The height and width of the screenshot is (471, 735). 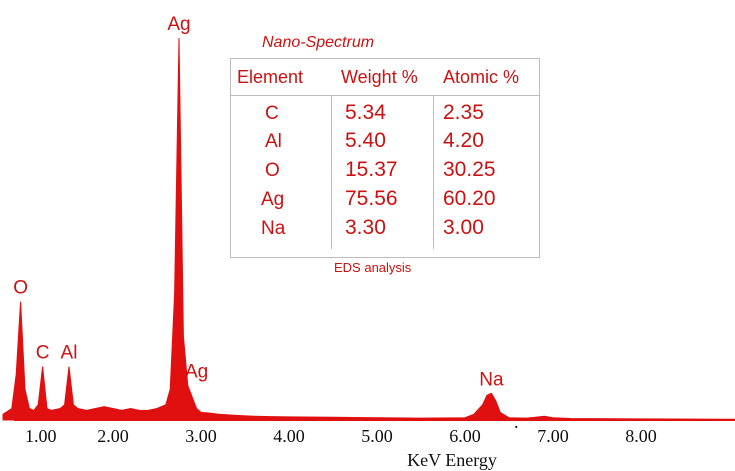 What do you see at coordinates (465, 436) in the screenshot?
I see `x-tick-label: 6.00` at bounding box center [465, 436].